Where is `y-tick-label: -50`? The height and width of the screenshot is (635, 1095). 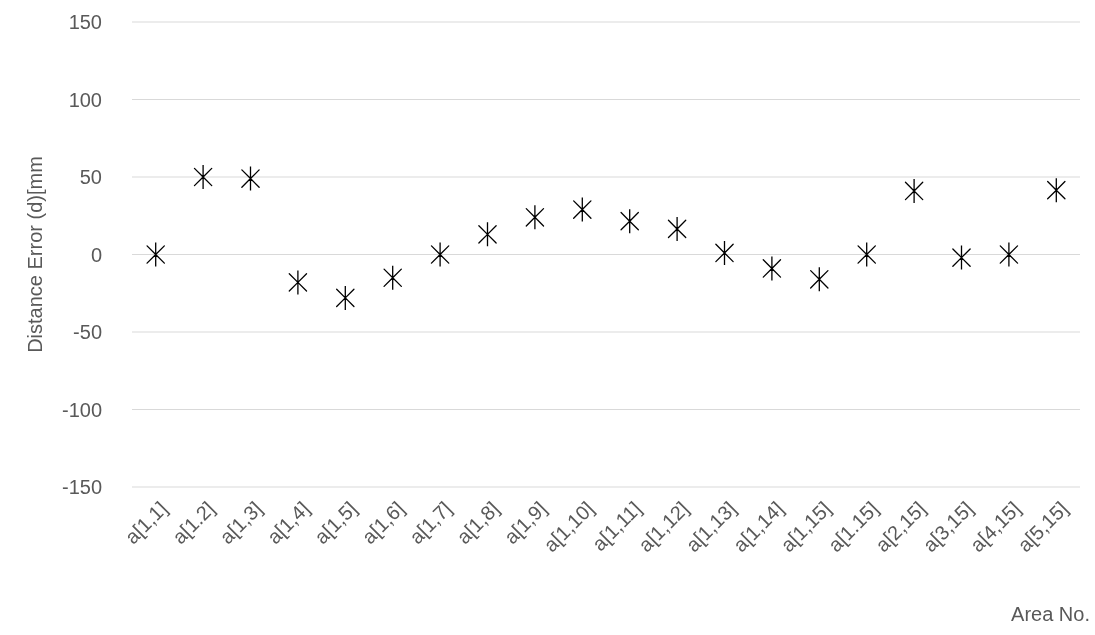
y-tick-label: -50 is located at coordinates (87, 332).